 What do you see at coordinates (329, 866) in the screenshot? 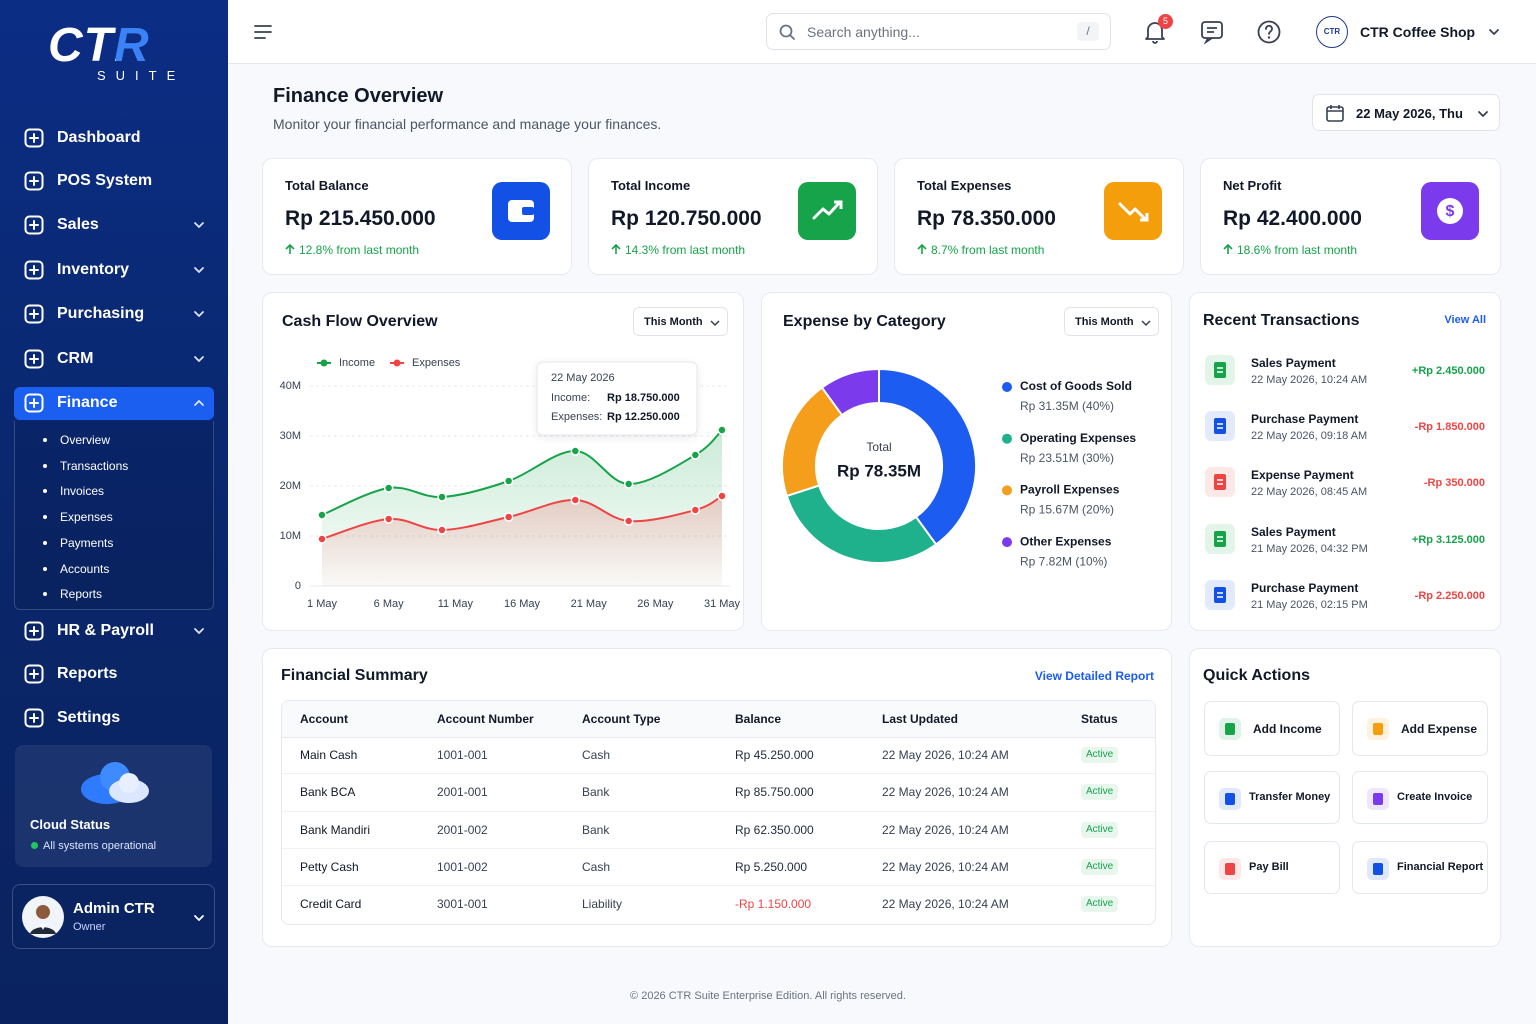
I see `table-cell: Petty Cash` at bounding box center [329, 866].